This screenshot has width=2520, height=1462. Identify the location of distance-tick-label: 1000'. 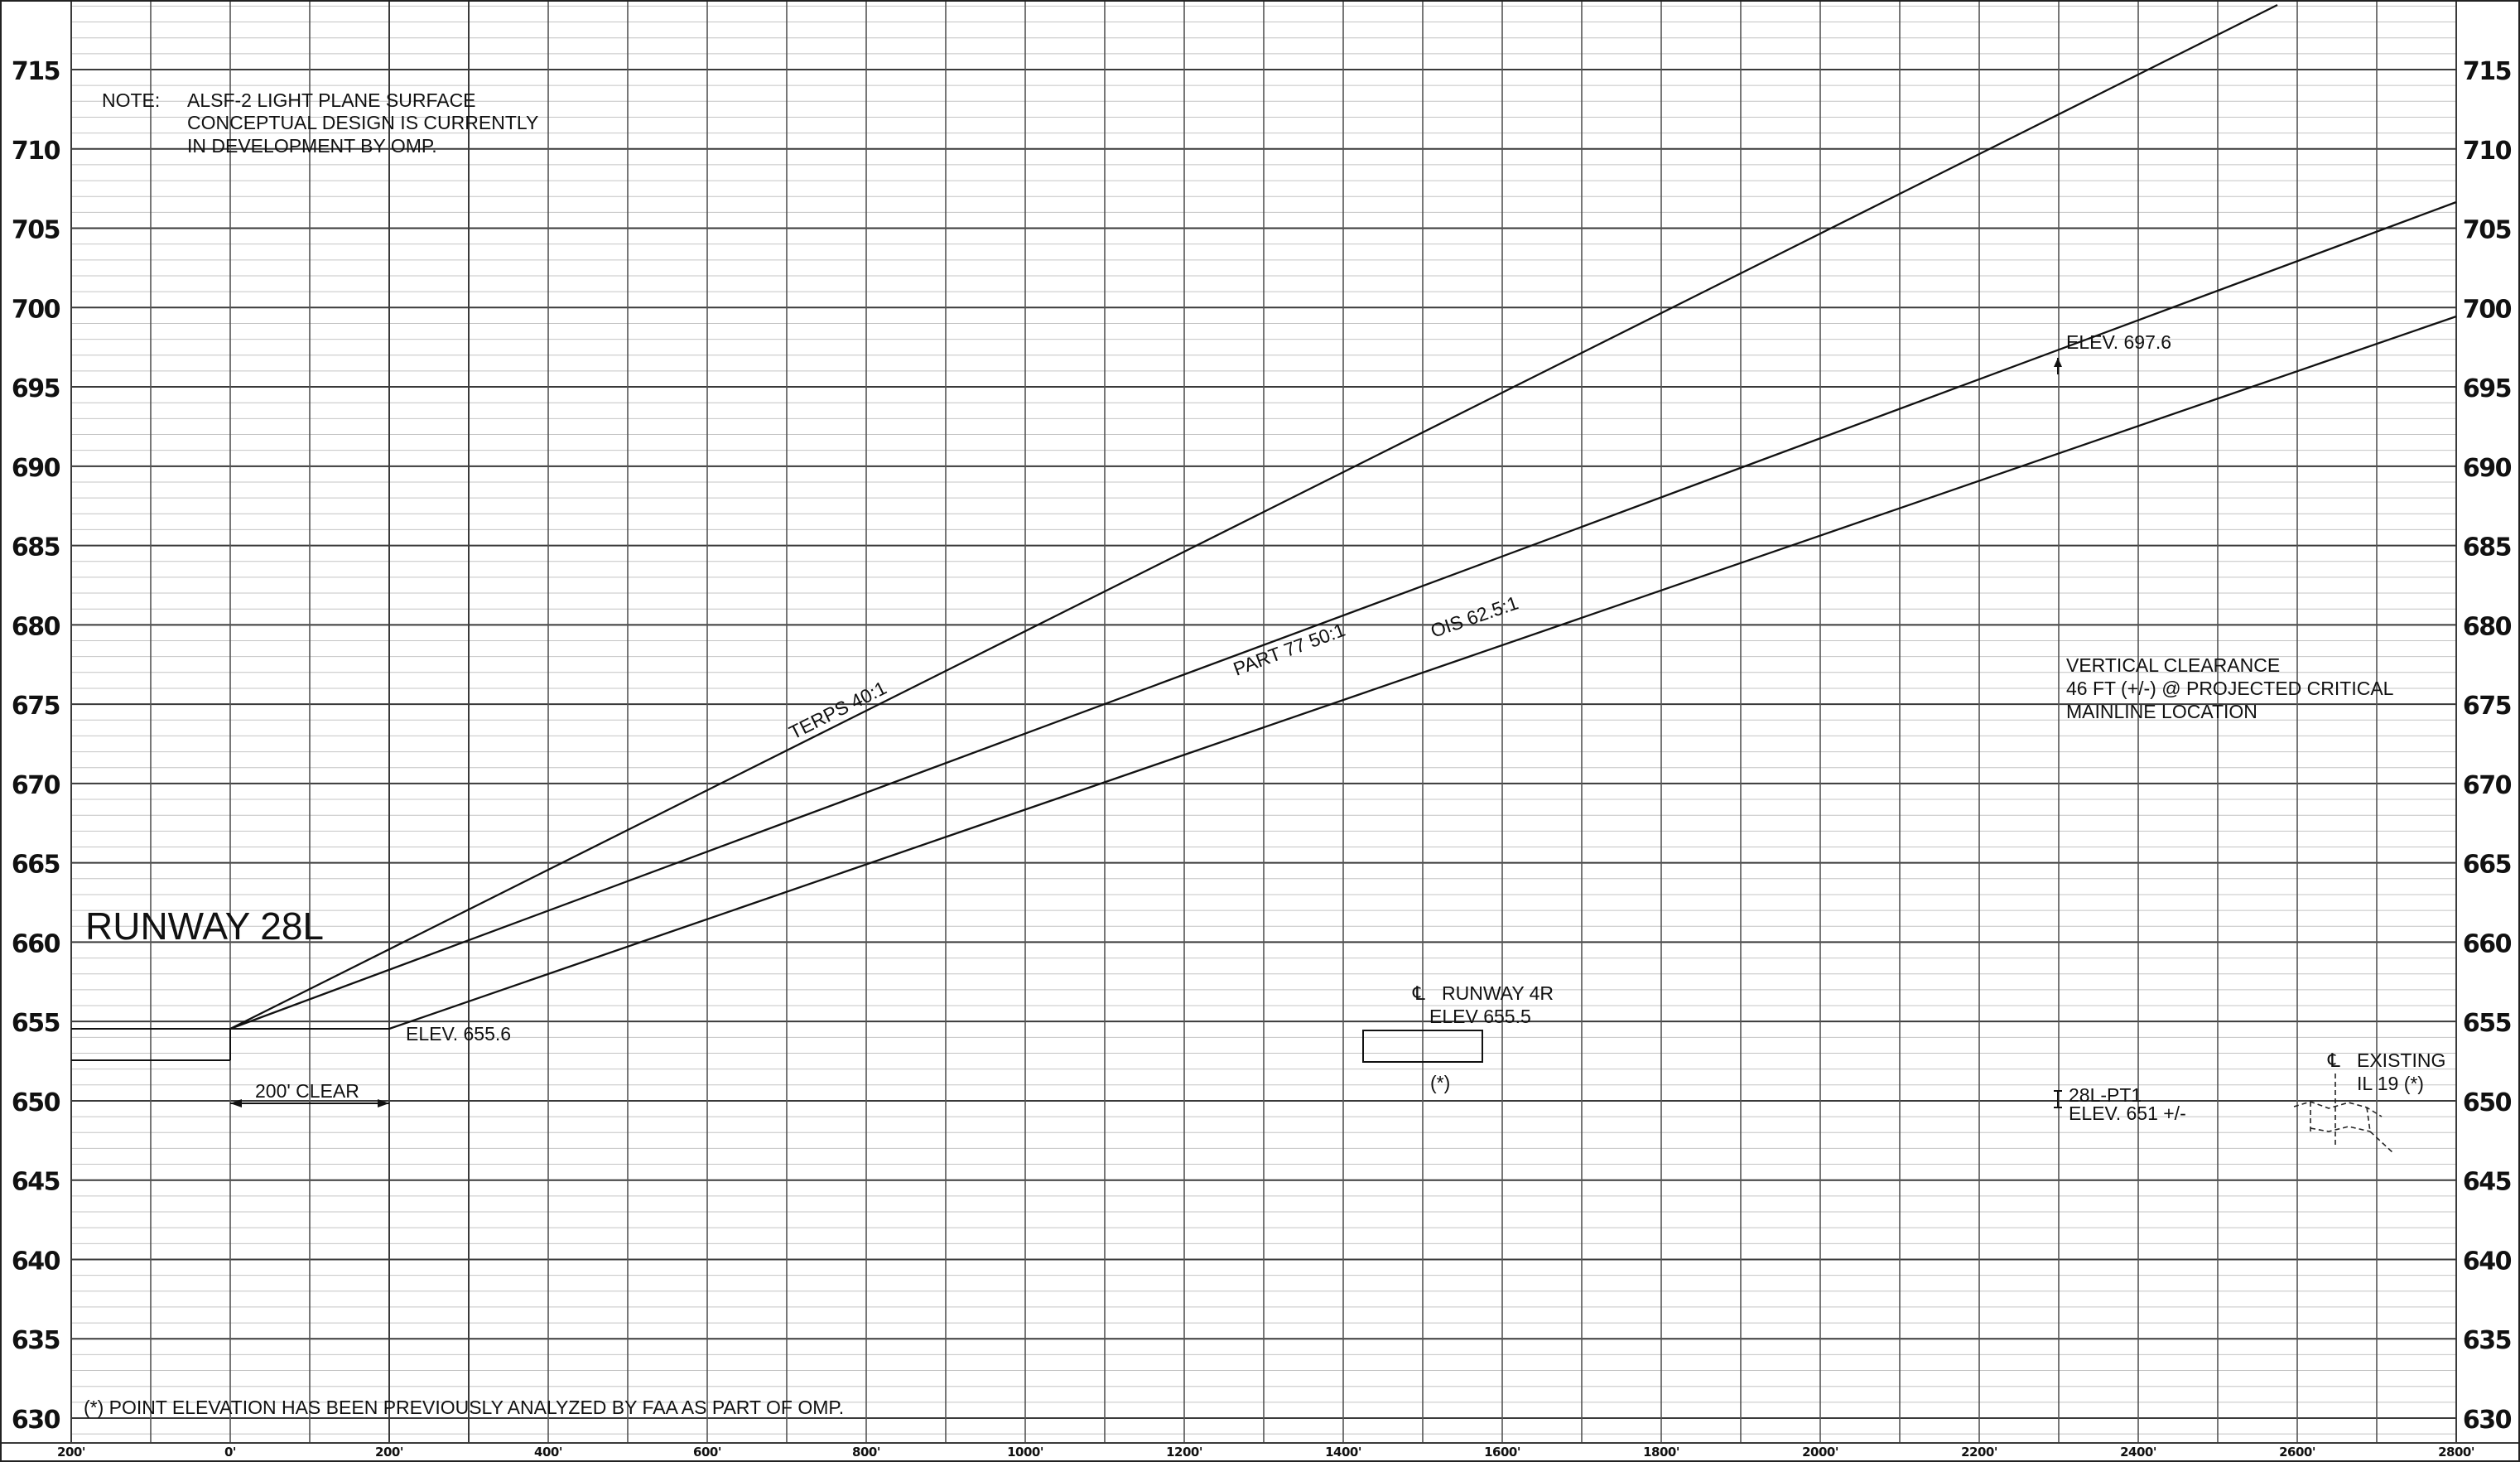
(1025, 1452).